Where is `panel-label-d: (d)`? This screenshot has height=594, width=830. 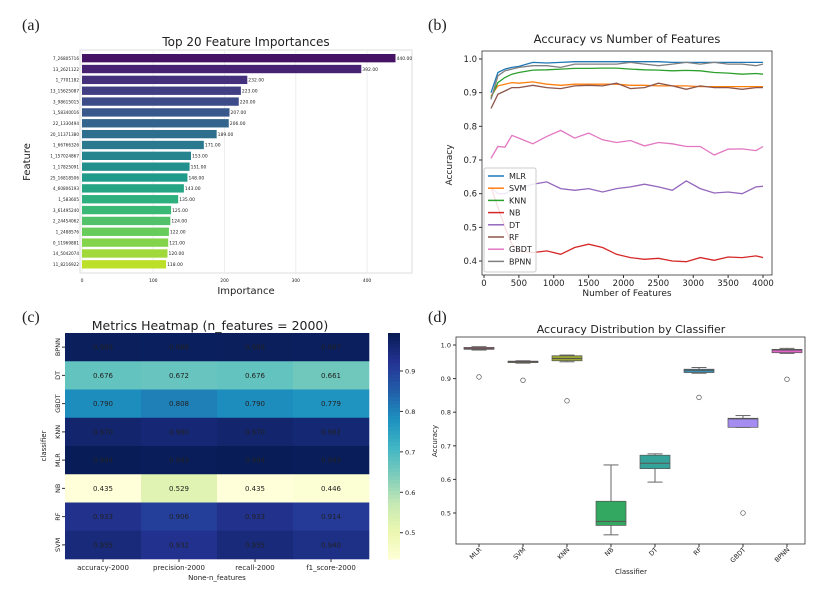
panel-label-d: (d) is located at coordinates (437, 317).